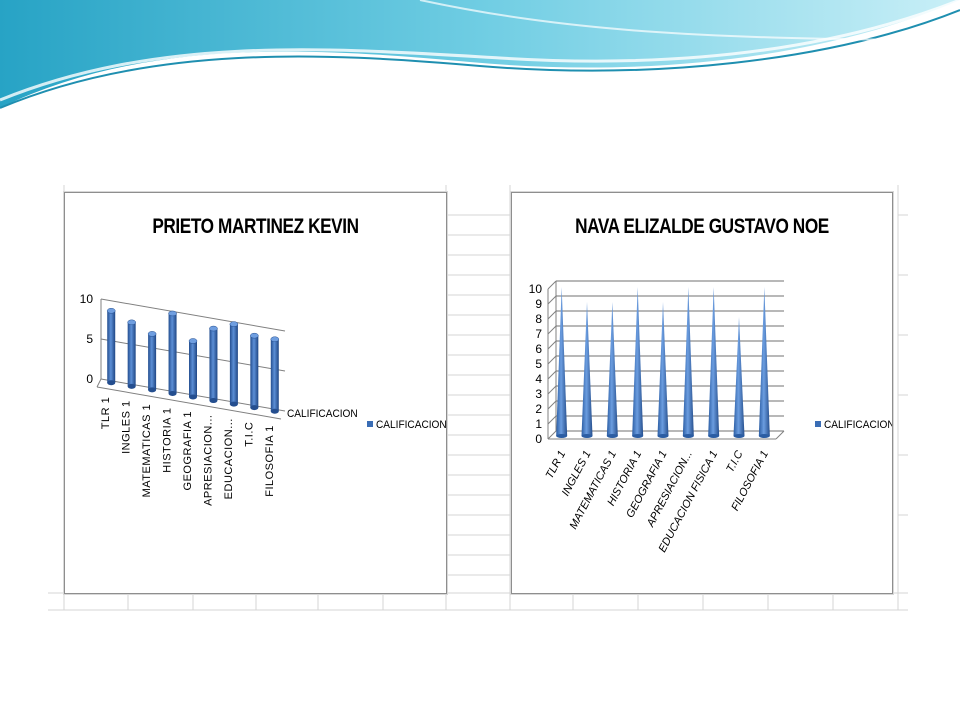  What do you see at coordinates (538, 409) in the screenshot?
I see `y-tick-label: 2` at bounding box center [538, 409].